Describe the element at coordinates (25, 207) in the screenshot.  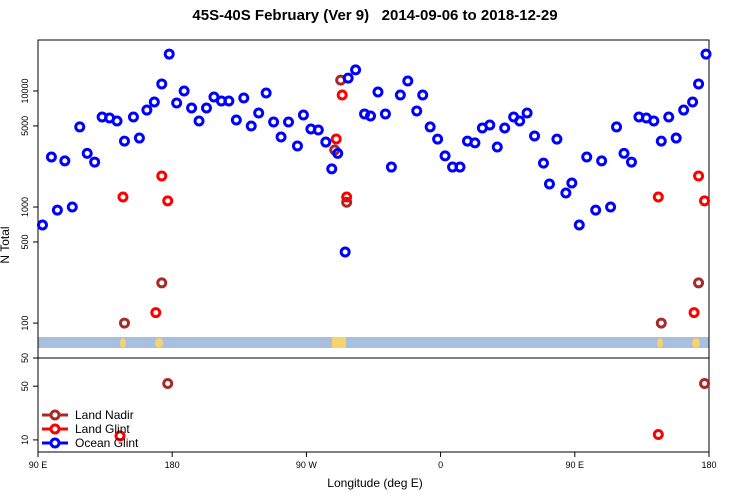
I see `y-tick-label: 1000` at that location.